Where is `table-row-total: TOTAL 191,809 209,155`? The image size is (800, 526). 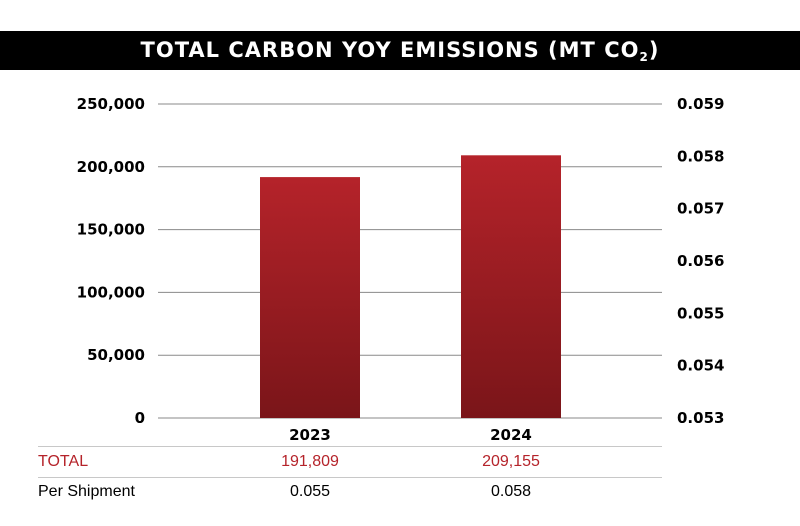 table-row-total: TOTAL 191,809 209,155 is located at coordinates (350, 462).